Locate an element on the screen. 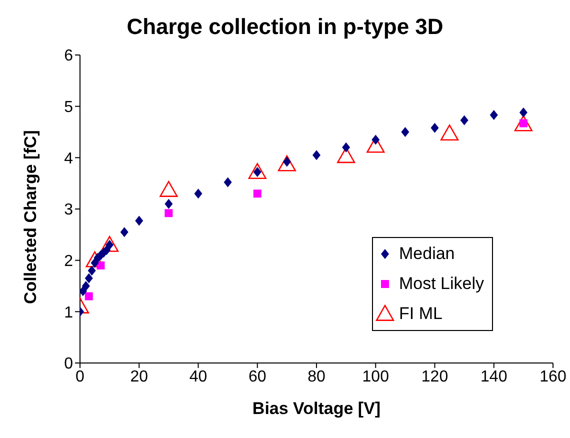  x-tick-label: 120 is located at coordinates (434, 377).